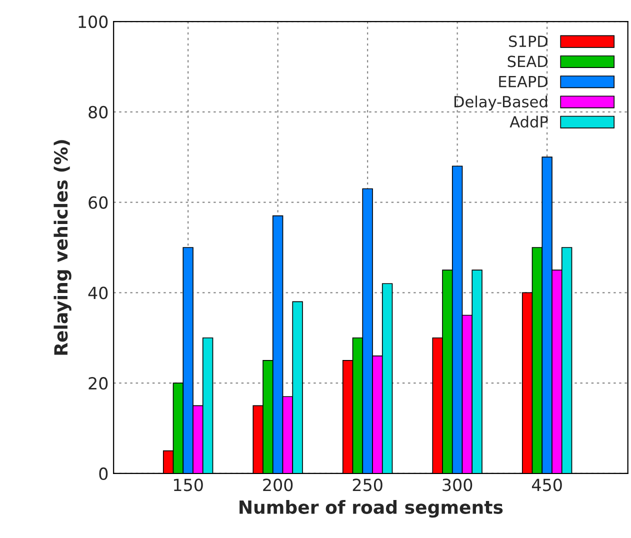 The image size is (631, 538). What do you see at coordinates (98, 293) in the screenshot?
I see `y-tick-label: 40` at bounding box center [98, 293].